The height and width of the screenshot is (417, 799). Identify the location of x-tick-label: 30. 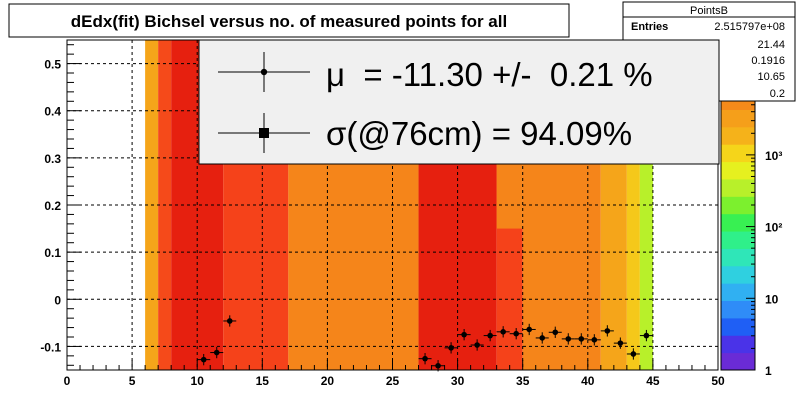
(458, 381).